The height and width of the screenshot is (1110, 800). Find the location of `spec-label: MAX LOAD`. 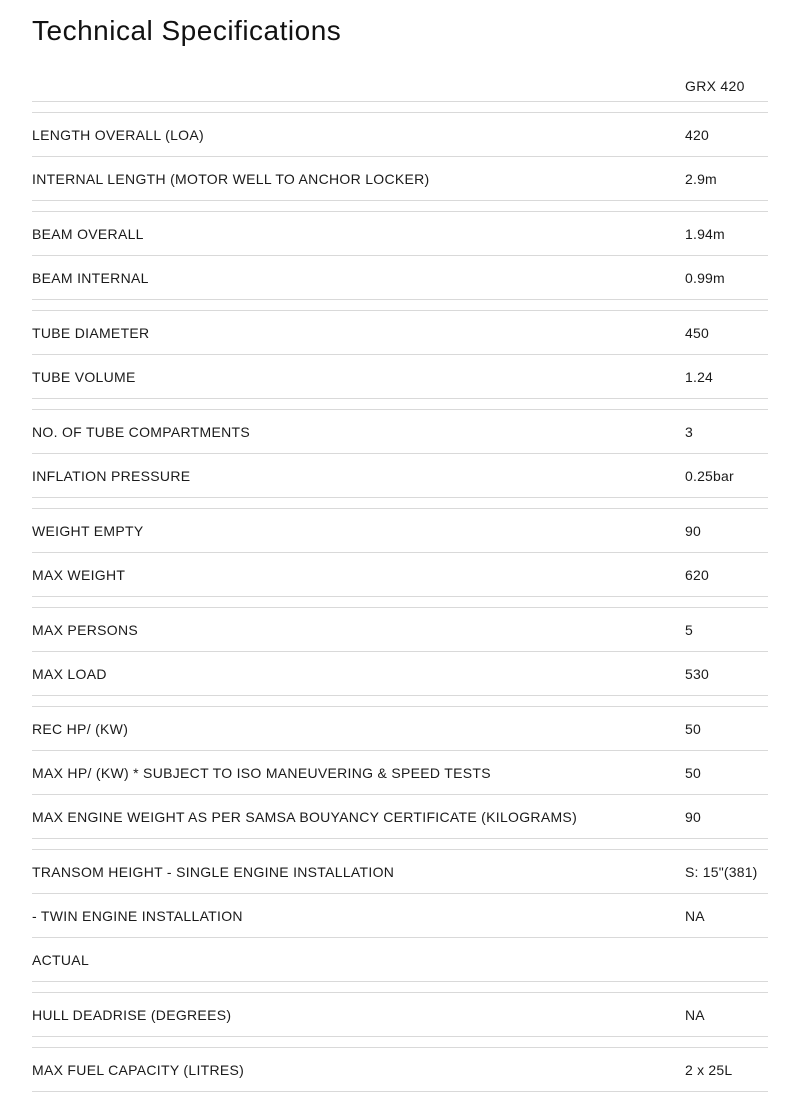

spec-label: MAX LOAD is located at coordinates (69, 673).